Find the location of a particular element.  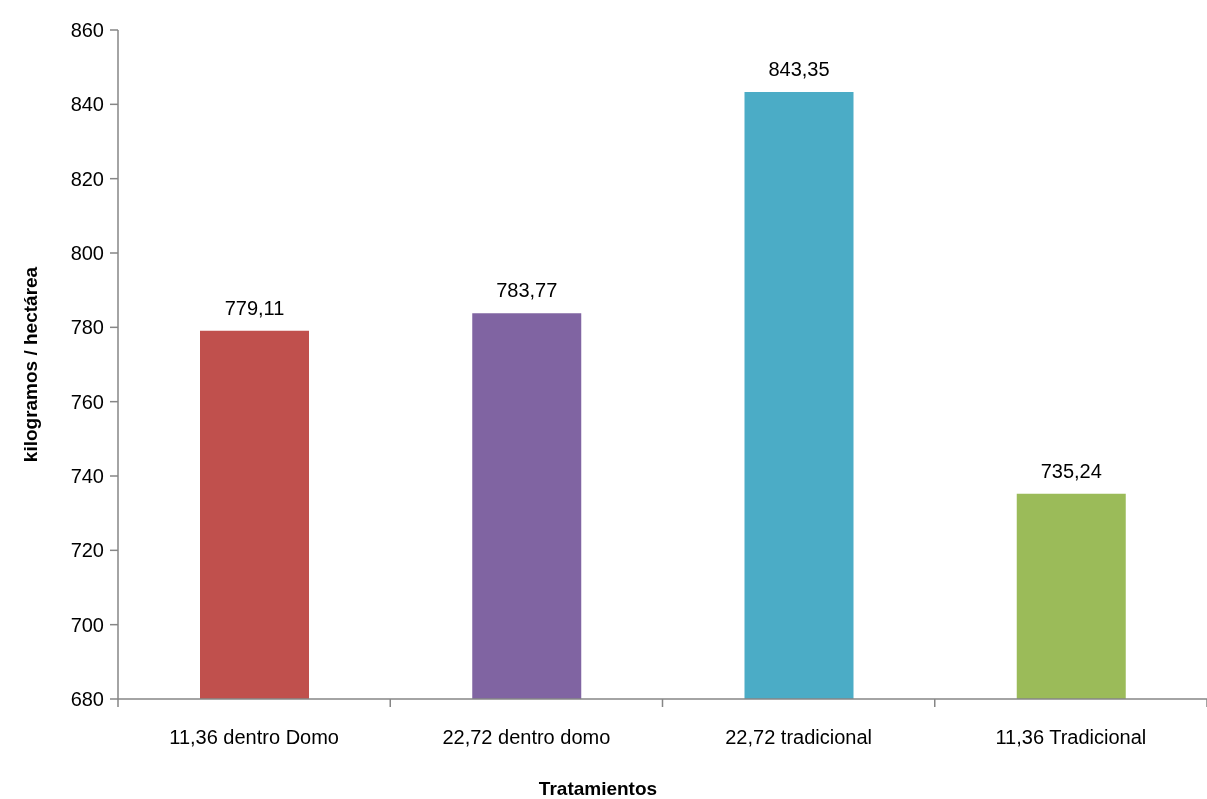

y-tick-label: 720 is located at coordinates (87, 550).